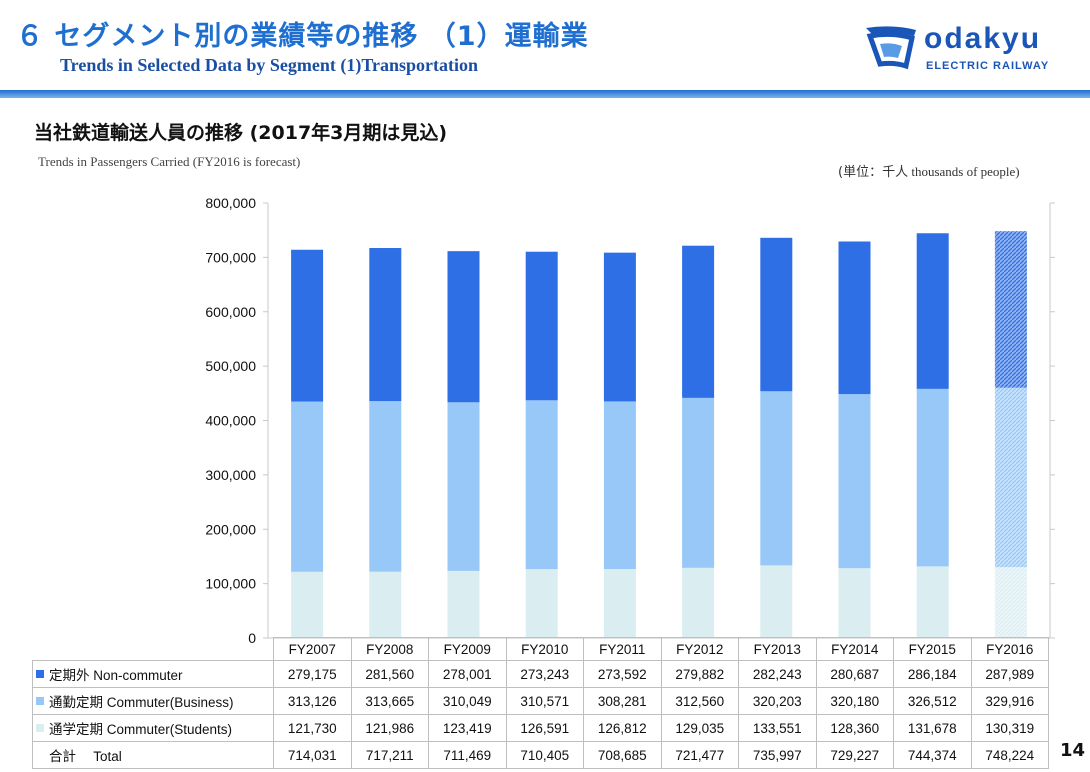 The image size is (1090, 772). Describe the element at coordinates (544, 701) in the screenshot. I see `data-value-cell: 310,571` at that location.